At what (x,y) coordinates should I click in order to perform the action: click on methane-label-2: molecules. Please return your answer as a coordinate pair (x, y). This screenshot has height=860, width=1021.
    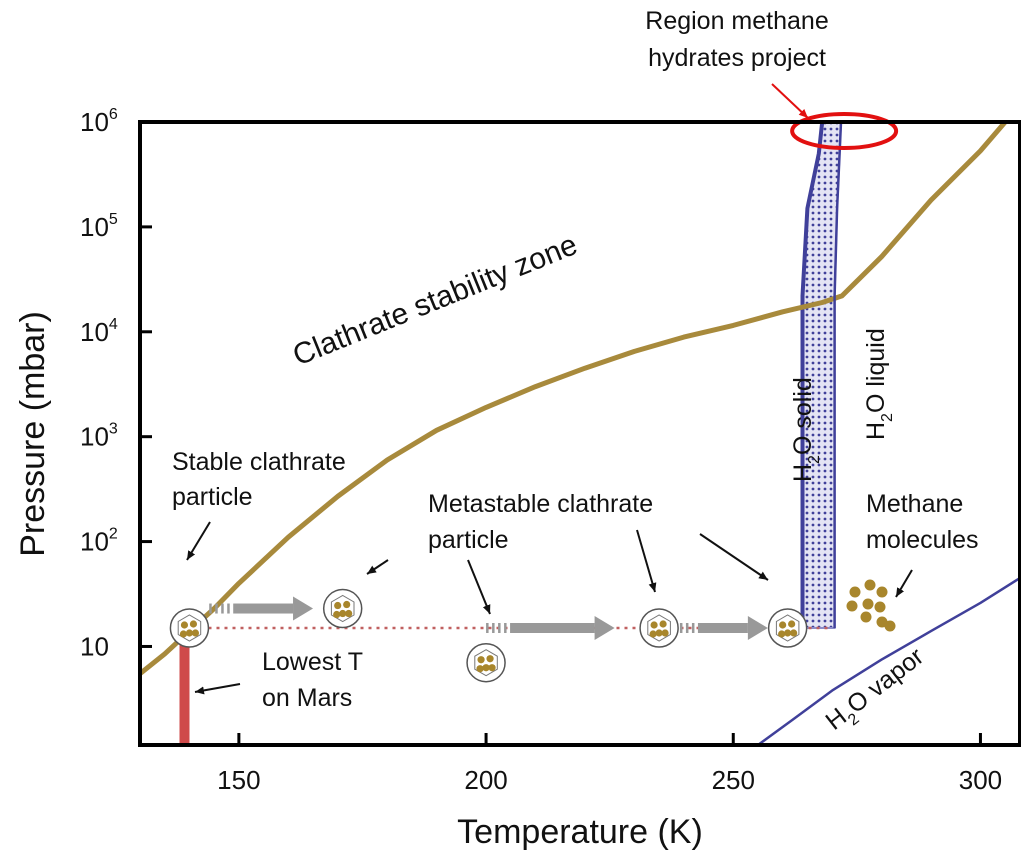
    Looking at the image, I should click on (922, 540).